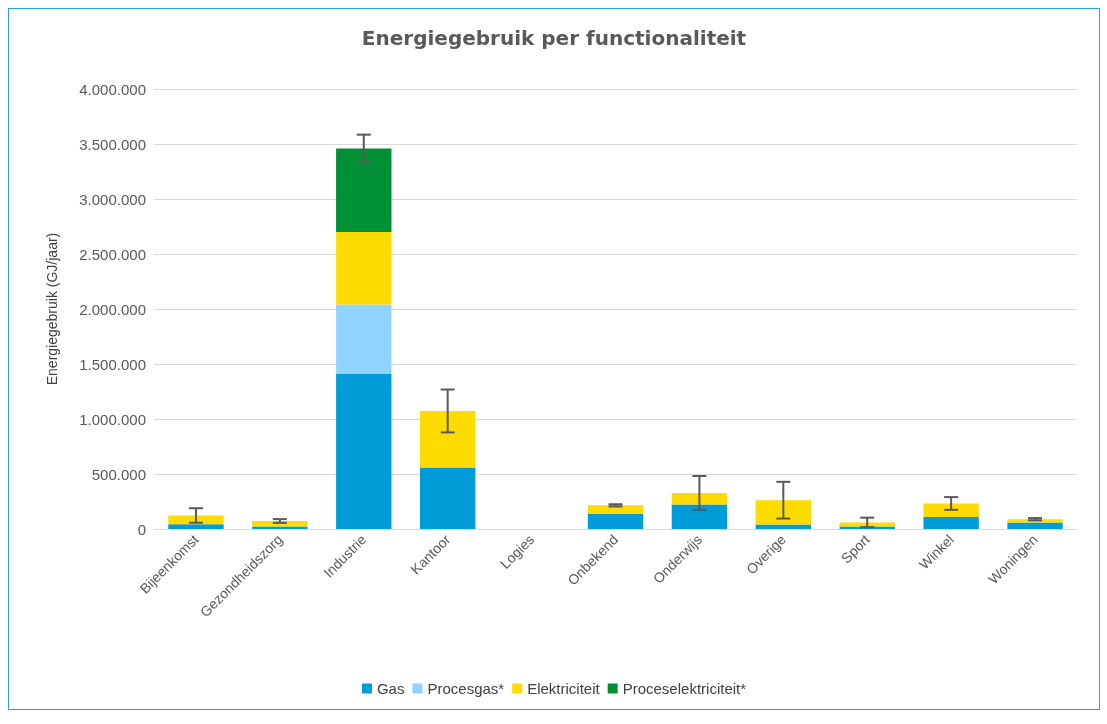  I want to click on y-axis-title: Energiegebruik (GJ/jaar), so click(52, 309).